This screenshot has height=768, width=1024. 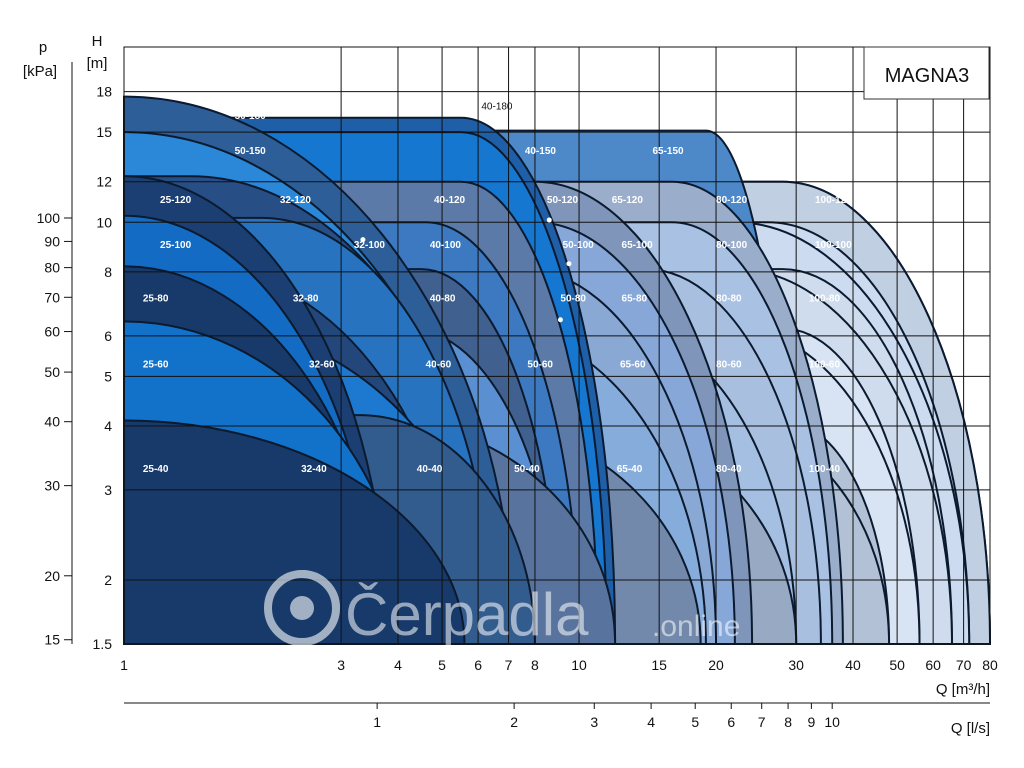 What do you see at coordinates (832, 722) in the screenshot?
I see `x2-tick-label: 10` at bounding box center [832, 722].